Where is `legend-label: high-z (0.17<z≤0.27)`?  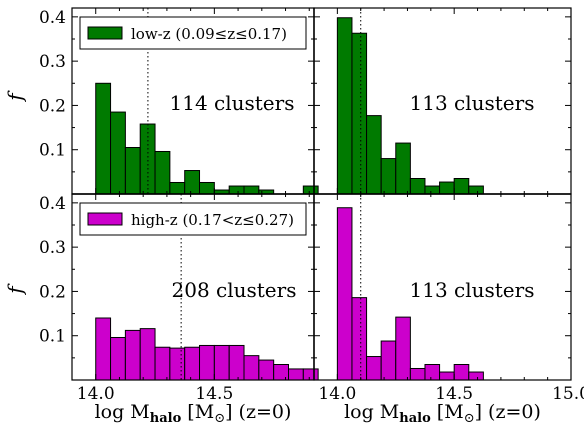
legend-label: high-z (0.17<z≤0.27) is located at coordinates (212, 220).